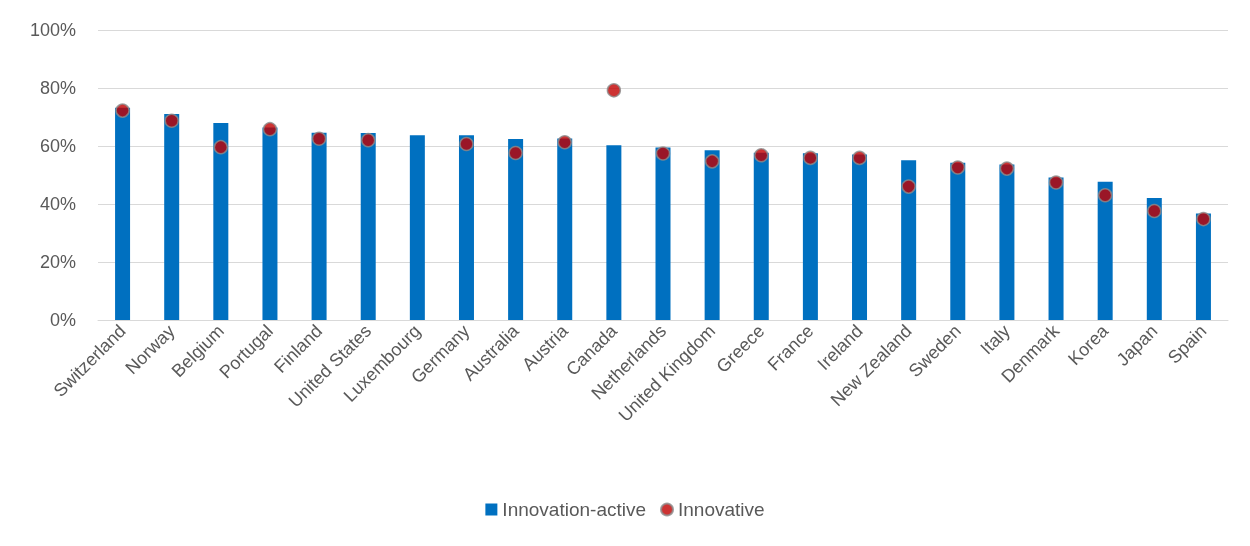  What do you see at coordinates (57, 88) in the screenshot?
I see `y-tick-label: 80%` at bounding box center [57, 88].